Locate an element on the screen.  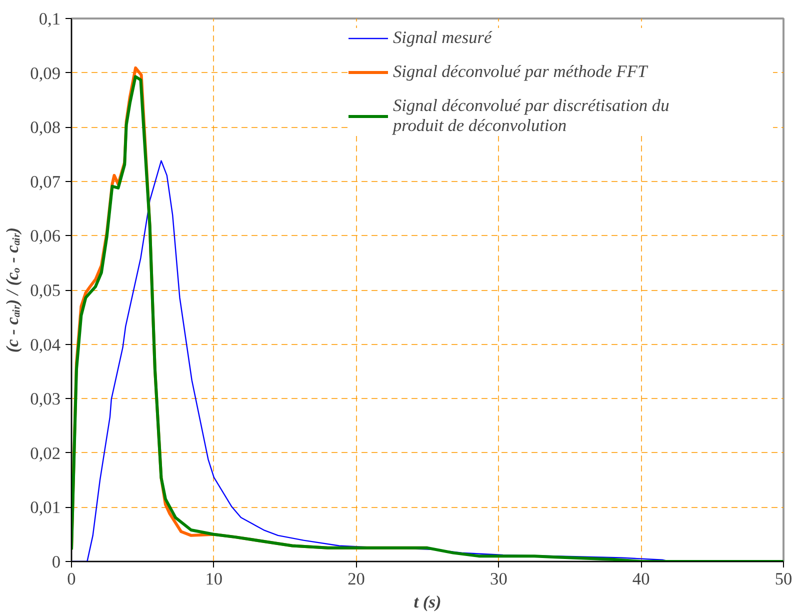
y-tick-label: 0,1 is located at coordinates (49, 19).